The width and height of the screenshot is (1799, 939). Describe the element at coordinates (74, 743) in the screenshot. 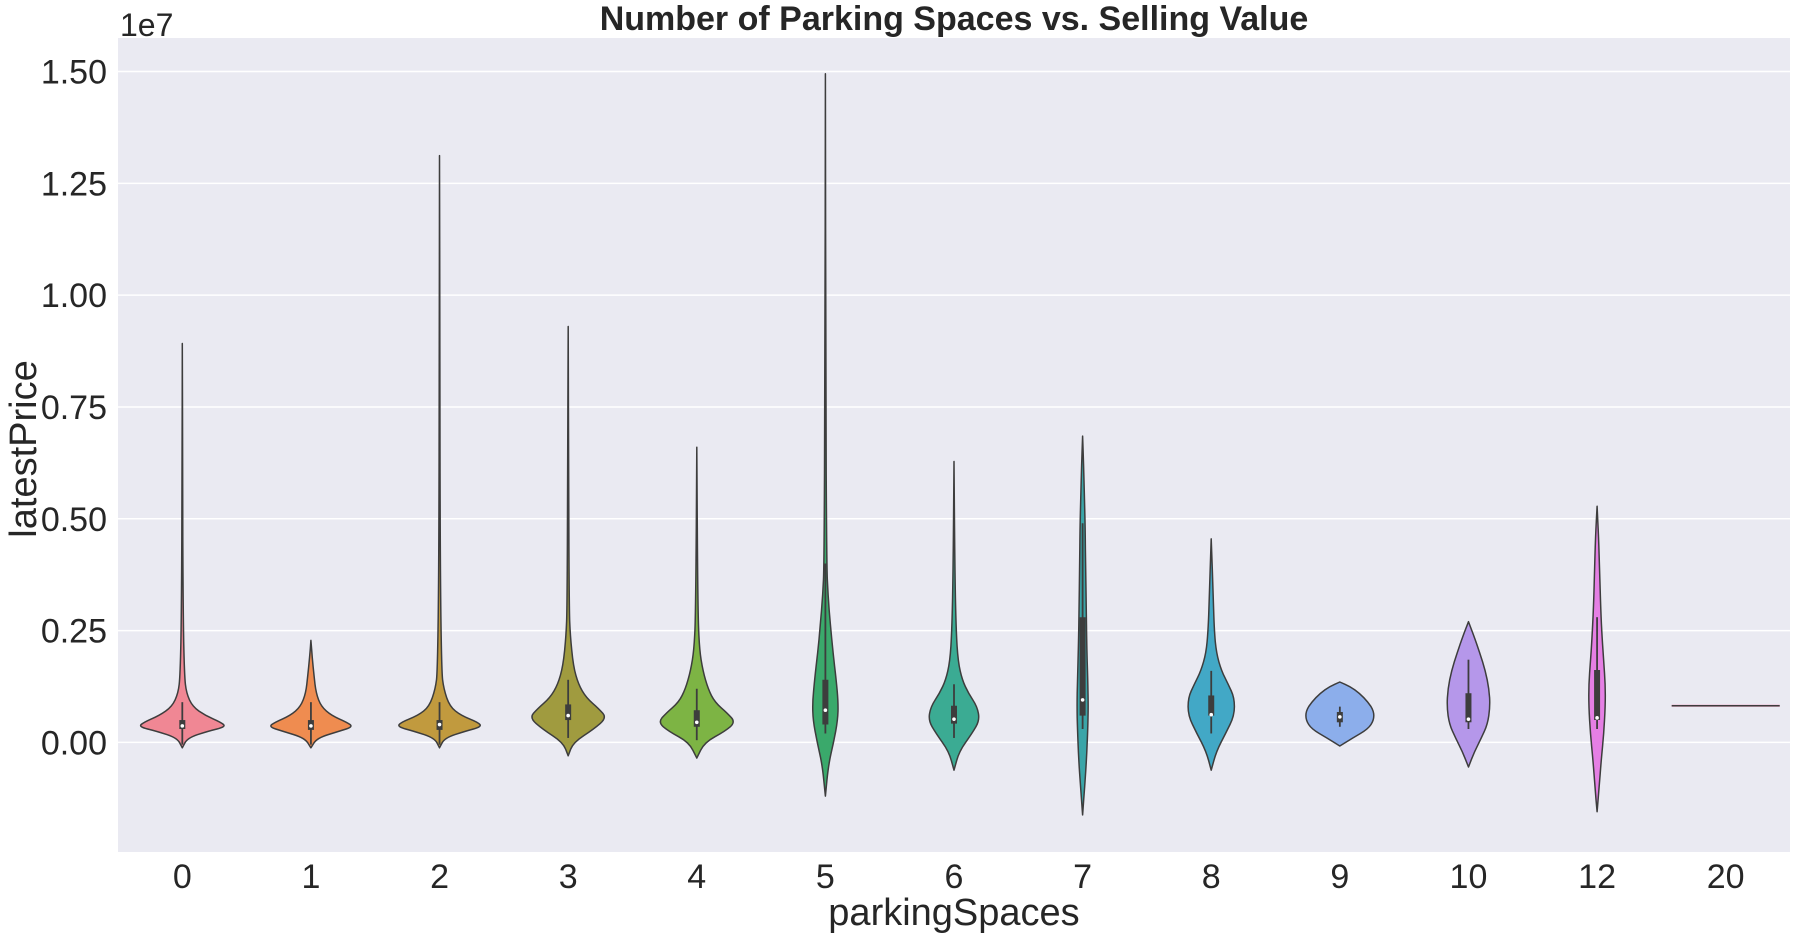

I see `y-tick-label: 0.00` at that location.